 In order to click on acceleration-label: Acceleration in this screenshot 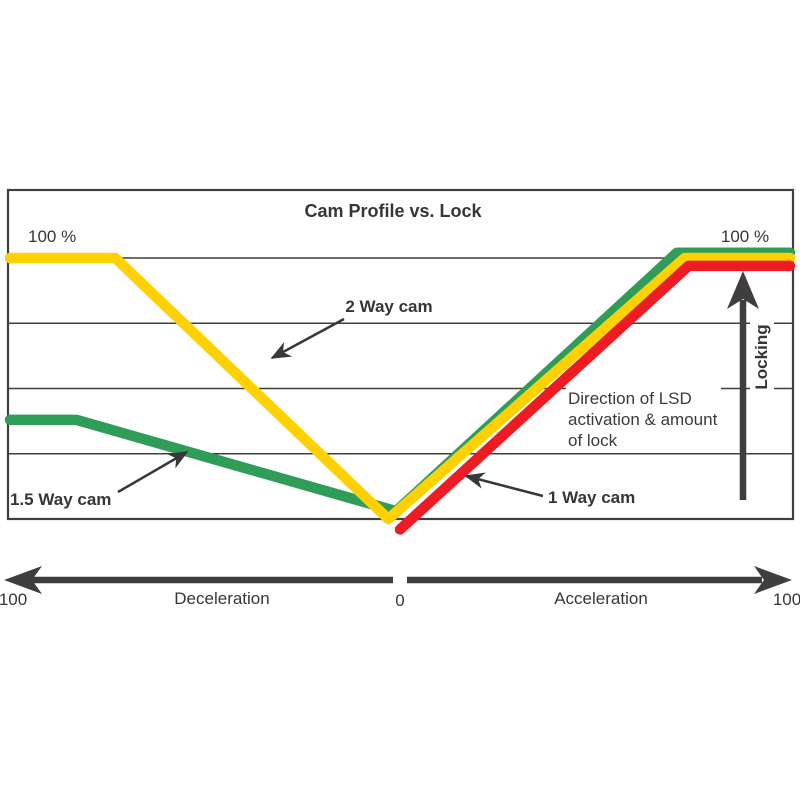, I will do `click(601, 598)`.